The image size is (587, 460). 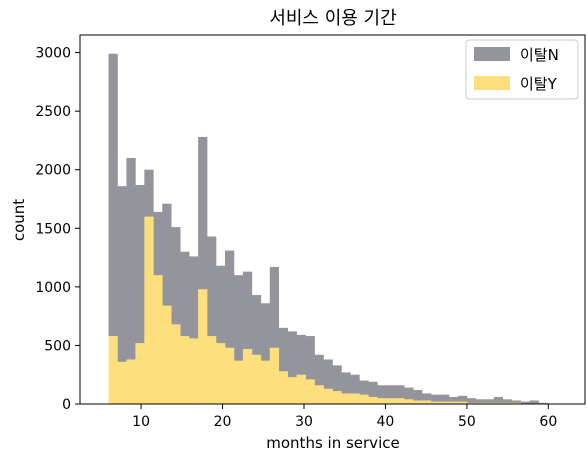 I want to click on legend-swatch-n, so click(x=492, y=54).